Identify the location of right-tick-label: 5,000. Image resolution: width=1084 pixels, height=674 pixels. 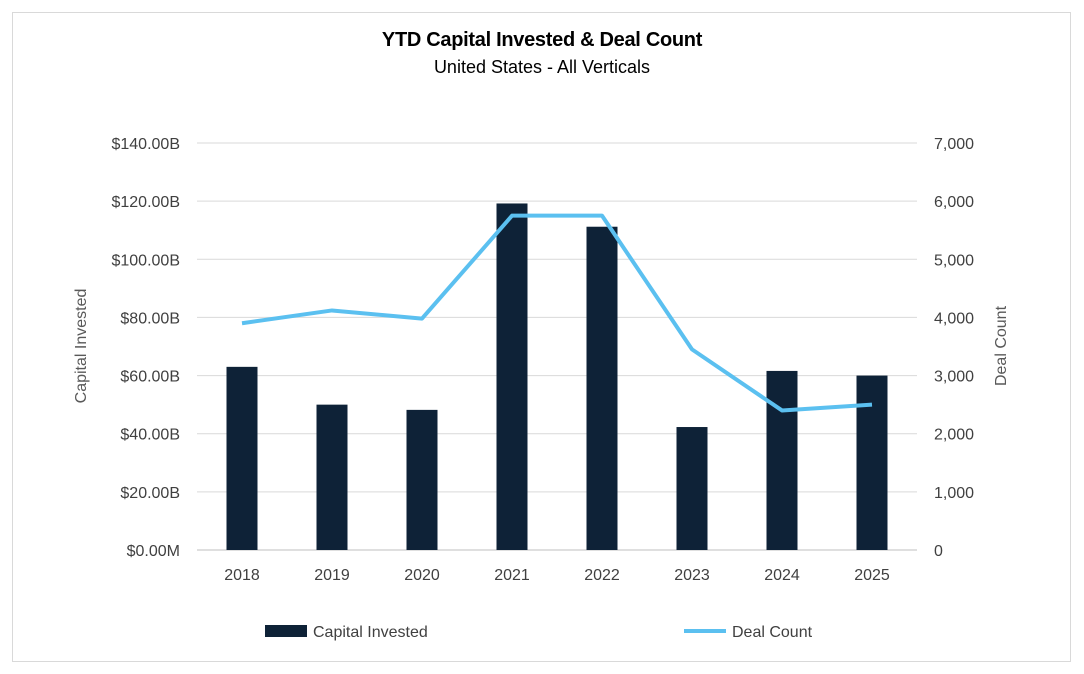
(954, 260).